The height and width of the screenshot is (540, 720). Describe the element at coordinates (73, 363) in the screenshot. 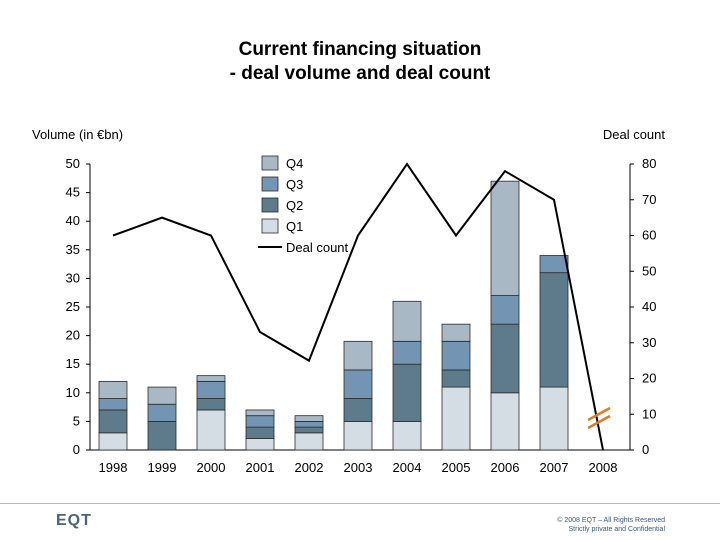

I see `y-tick-label: 15` at that location.